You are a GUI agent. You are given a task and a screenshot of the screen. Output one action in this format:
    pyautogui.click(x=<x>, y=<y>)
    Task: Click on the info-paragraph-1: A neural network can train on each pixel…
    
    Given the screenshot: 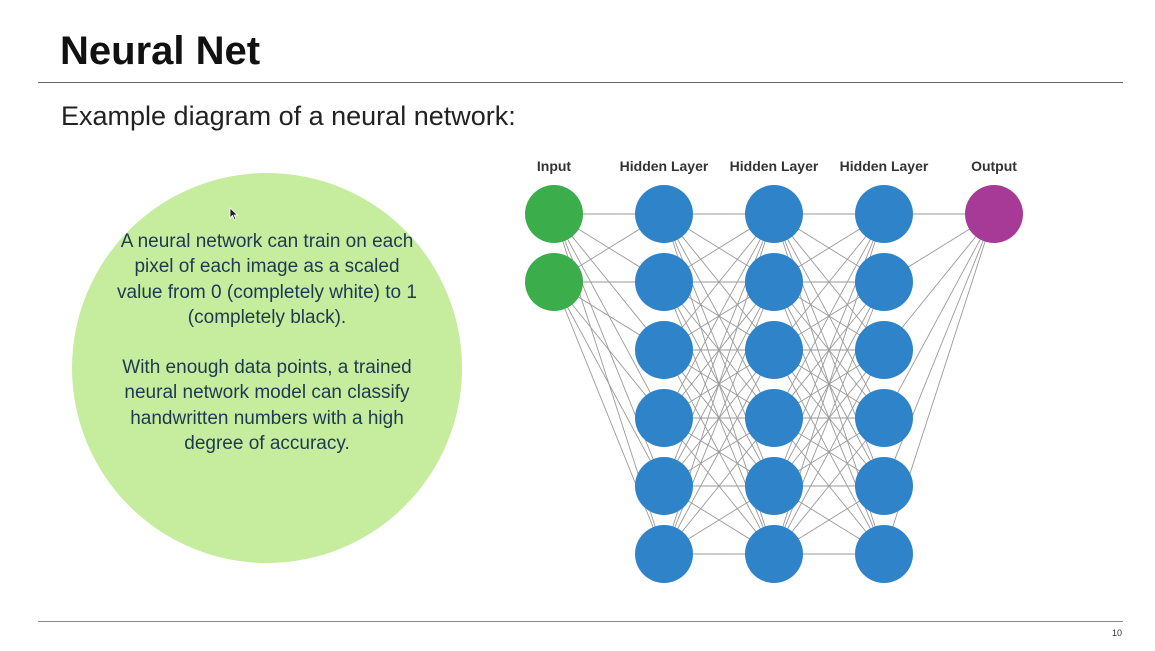 What is the action you would take?
    pyautogui.click(x=267, y=279)
    